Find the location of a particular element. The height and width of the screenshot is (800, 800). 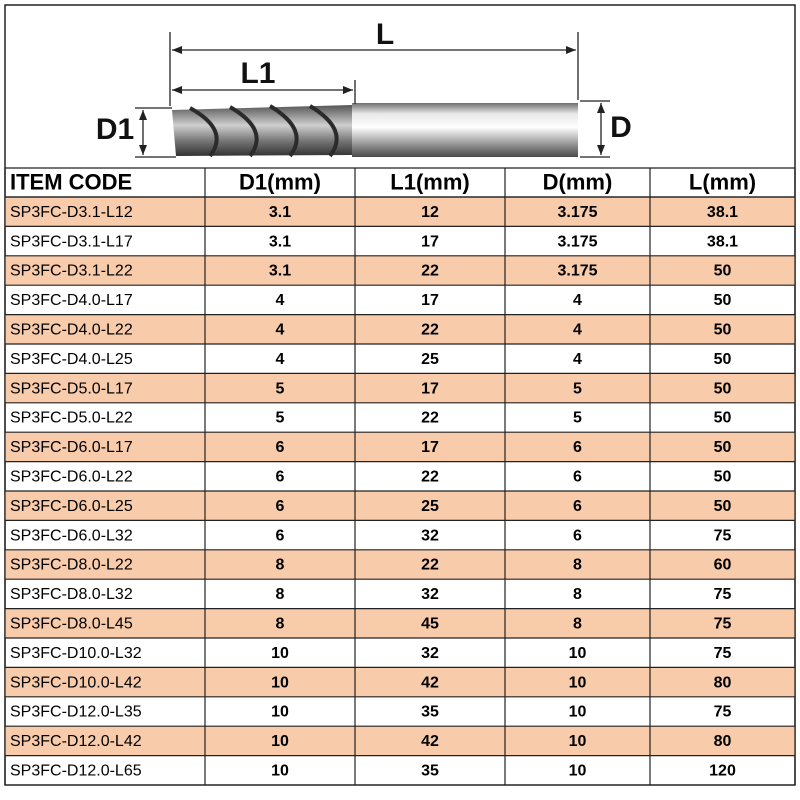

flute-length-label: L1 is located at coordinates (257, 73).